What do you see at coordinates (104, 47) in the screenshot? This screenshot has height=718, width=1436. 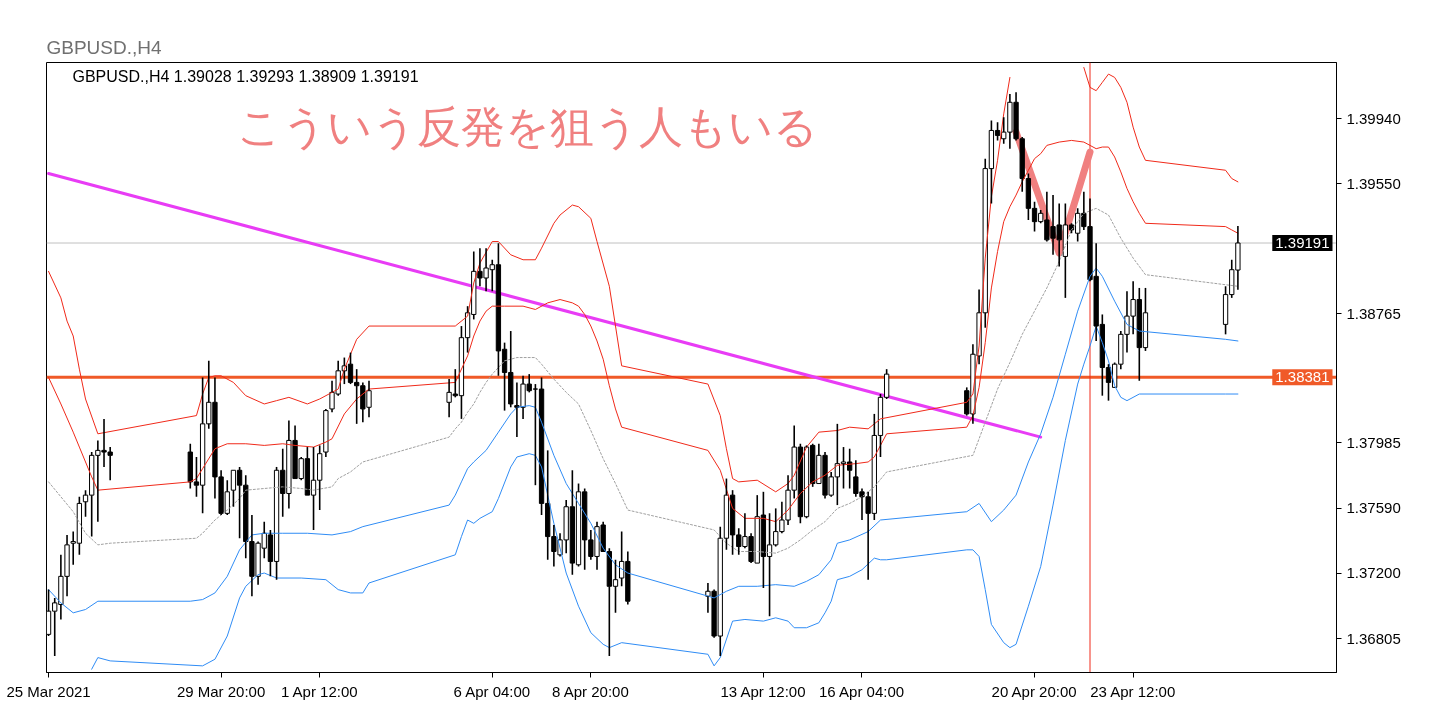 I see `chart-title: GBPUSD.,H4` at bounding box center [104, 47].